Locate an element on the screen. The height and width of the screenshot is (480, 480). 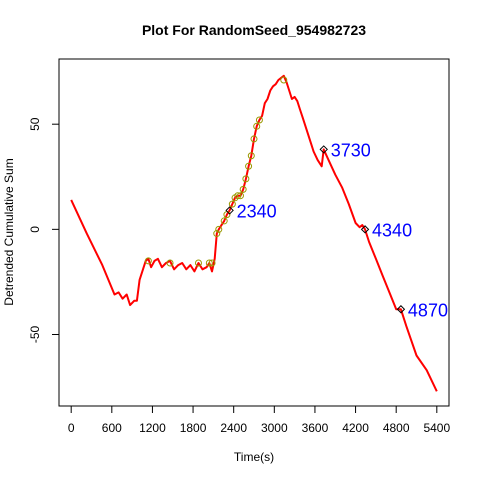
annotation-label: 4870 is located at coordinates (428, 310).